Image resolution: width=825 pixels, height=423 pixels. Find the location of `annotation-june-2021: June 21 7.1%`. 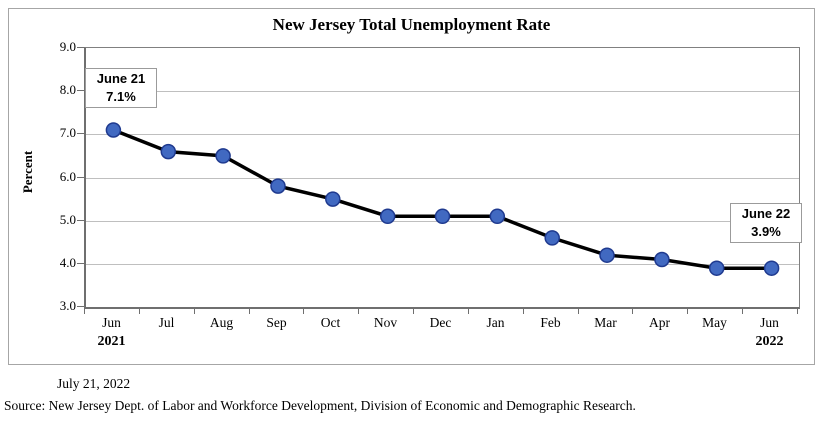

annotation-june-2021: June 21 7.1% is located at coordinates (121, 88).